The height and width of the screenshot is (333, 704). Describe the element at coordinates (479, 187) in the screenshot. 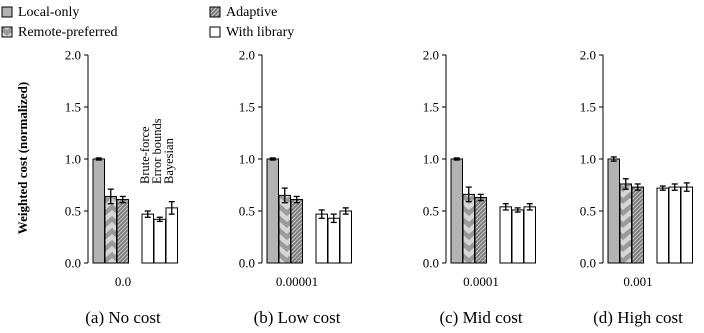

I see `panel-3: 0.0 0.5 1.0 1.5 2.0 0.0001 (c) Mid cost` at that location.